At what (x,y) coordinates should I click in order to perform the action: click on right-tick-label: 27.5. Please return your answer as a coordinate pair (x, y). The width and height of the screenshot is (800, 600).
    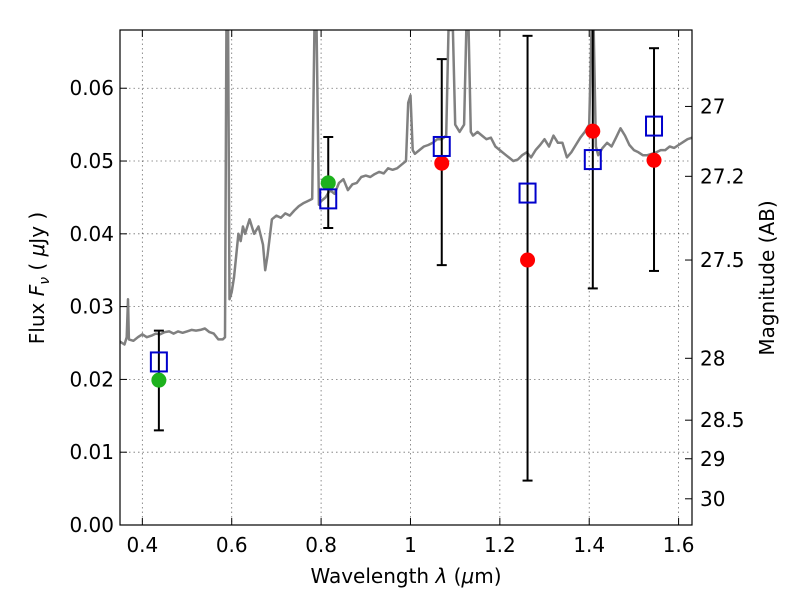
    Looking at the image, I should click on (722, 260).